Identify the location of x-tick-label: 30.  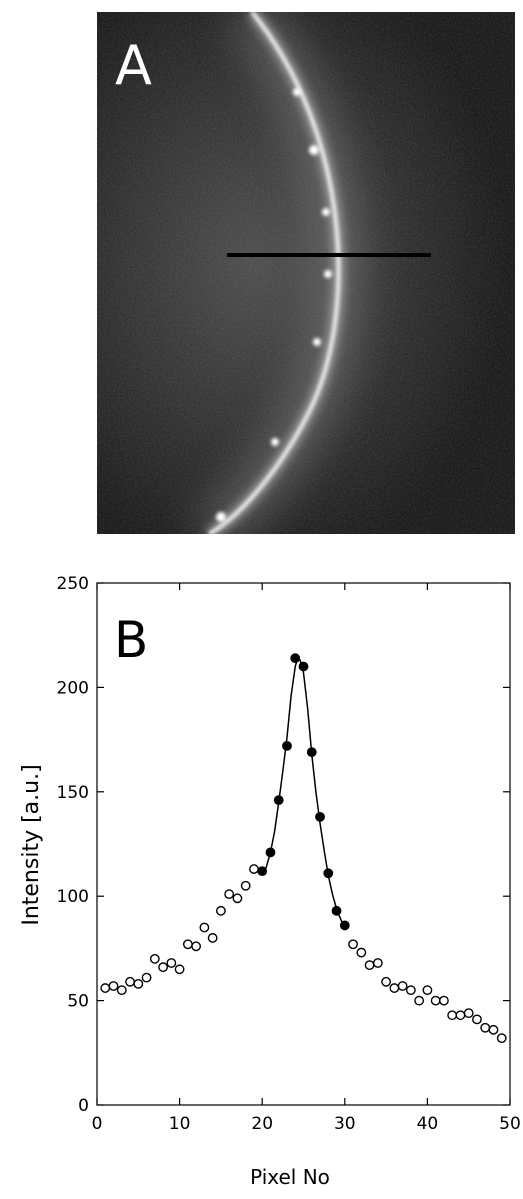
(345, 1124).